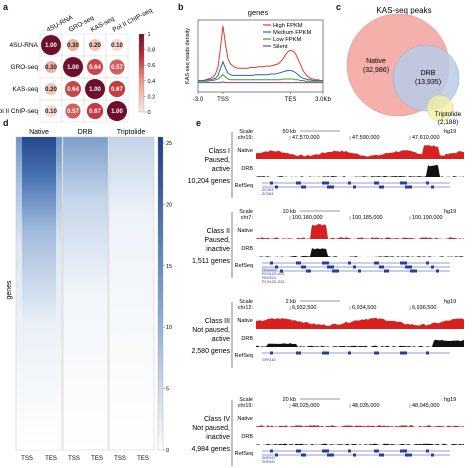 This screenshot has height=468, width=474. What do you see at coordinates (6, 123) in the screenshot?
I see `panel-letter-d: d` at bounding box center [6, 123].